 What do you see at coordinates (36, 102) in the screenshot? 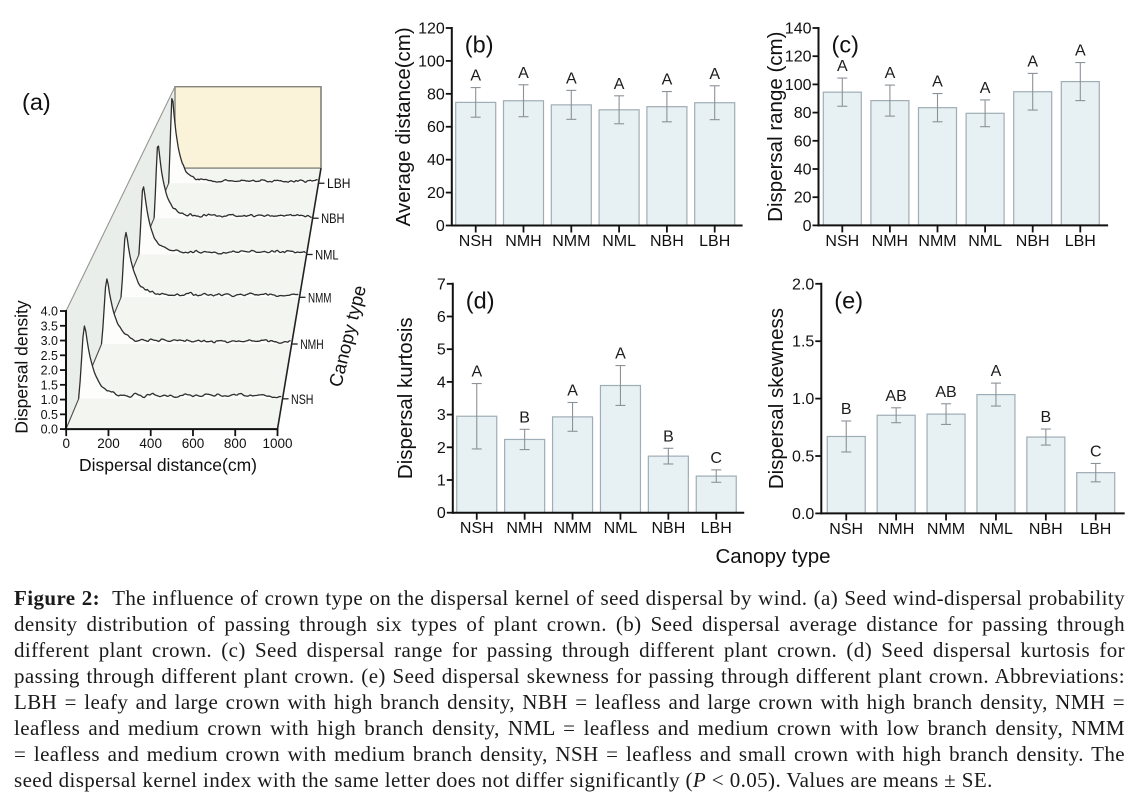
I see `svg-text: (a)` at bounding box center [36, 102].